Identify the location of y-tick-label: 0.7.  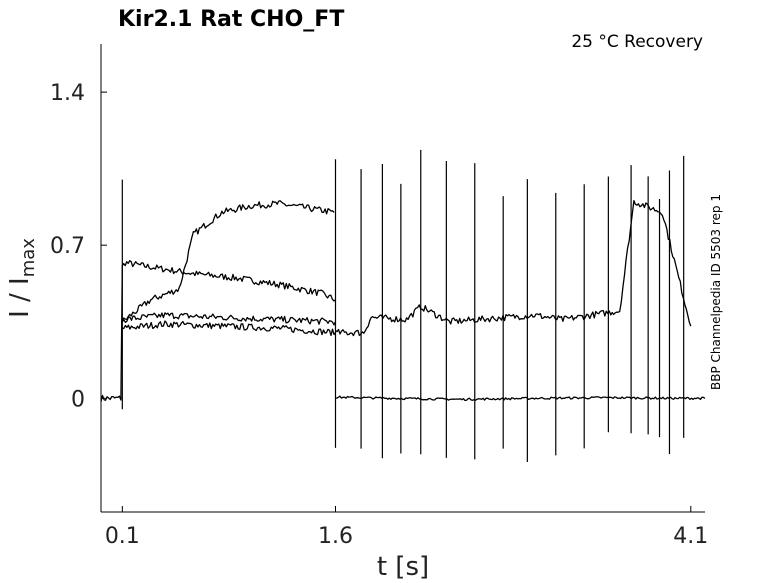
(67, 246).